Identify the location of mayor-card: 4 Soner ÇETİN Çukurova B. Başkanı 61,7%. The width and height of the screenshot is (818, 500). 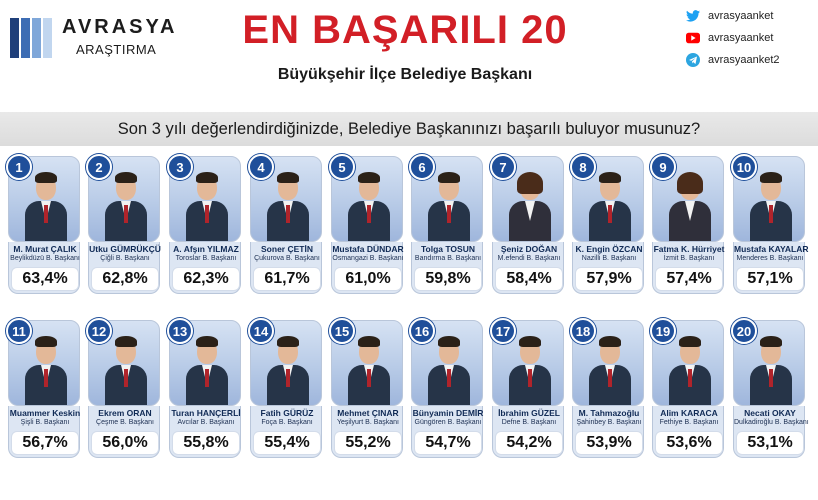
(286, 224).